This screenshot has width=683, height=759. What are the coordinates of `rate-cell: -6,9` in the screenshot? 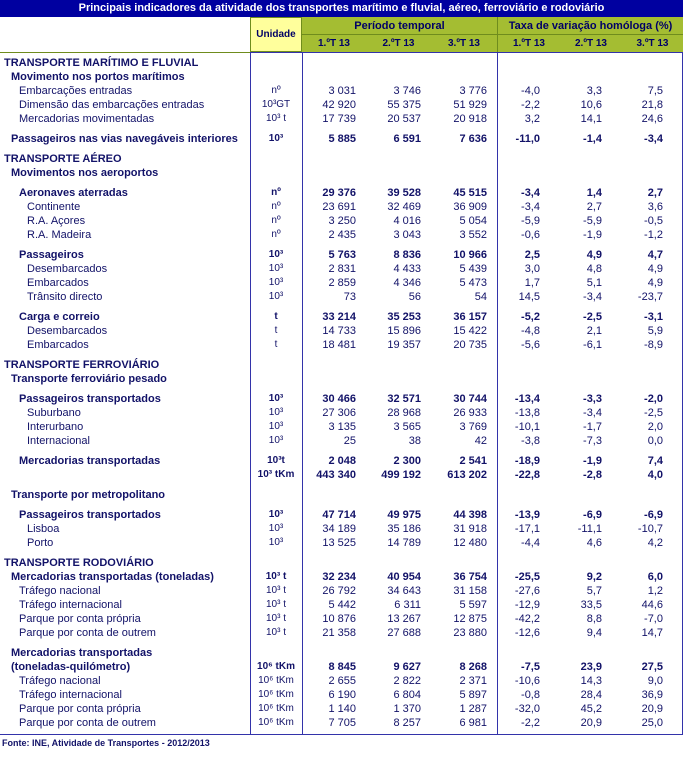 It's located at (653, 515).